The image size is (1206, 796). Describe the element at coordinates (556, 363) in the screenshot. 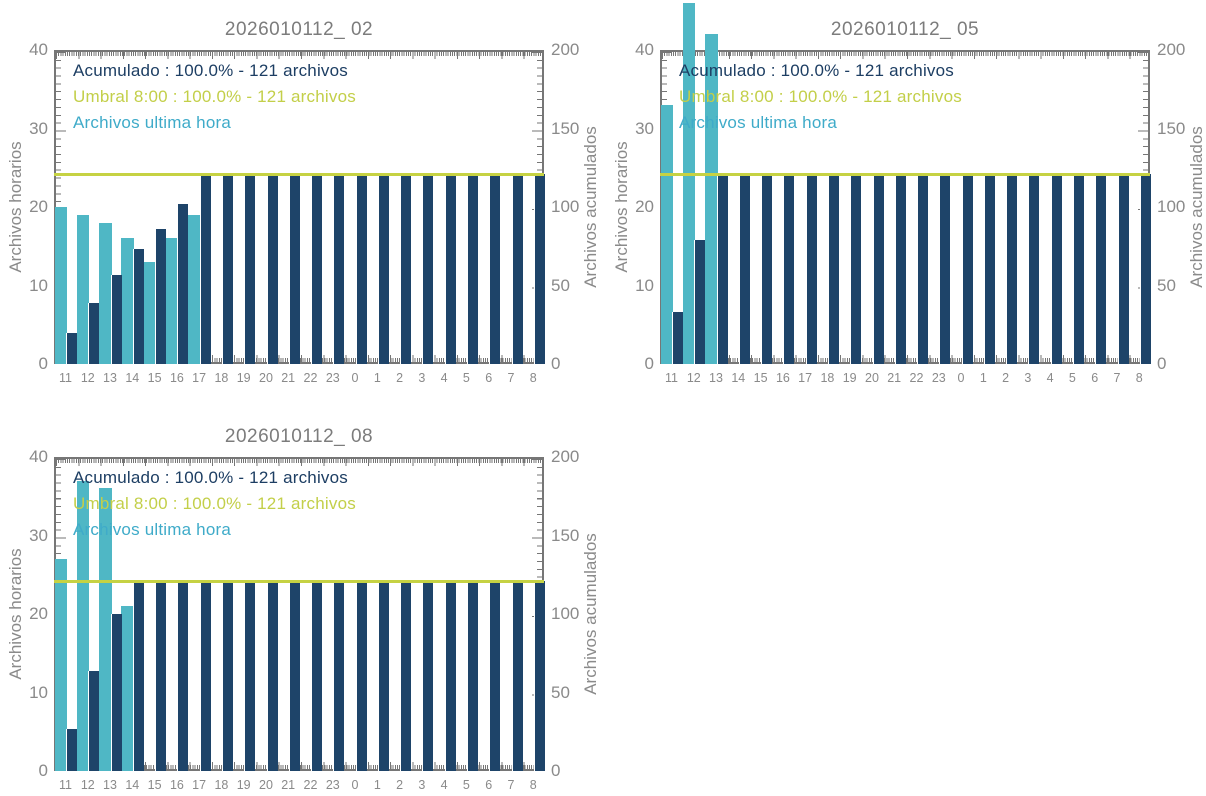

I see `y-right-tick-label: 0` at that location.